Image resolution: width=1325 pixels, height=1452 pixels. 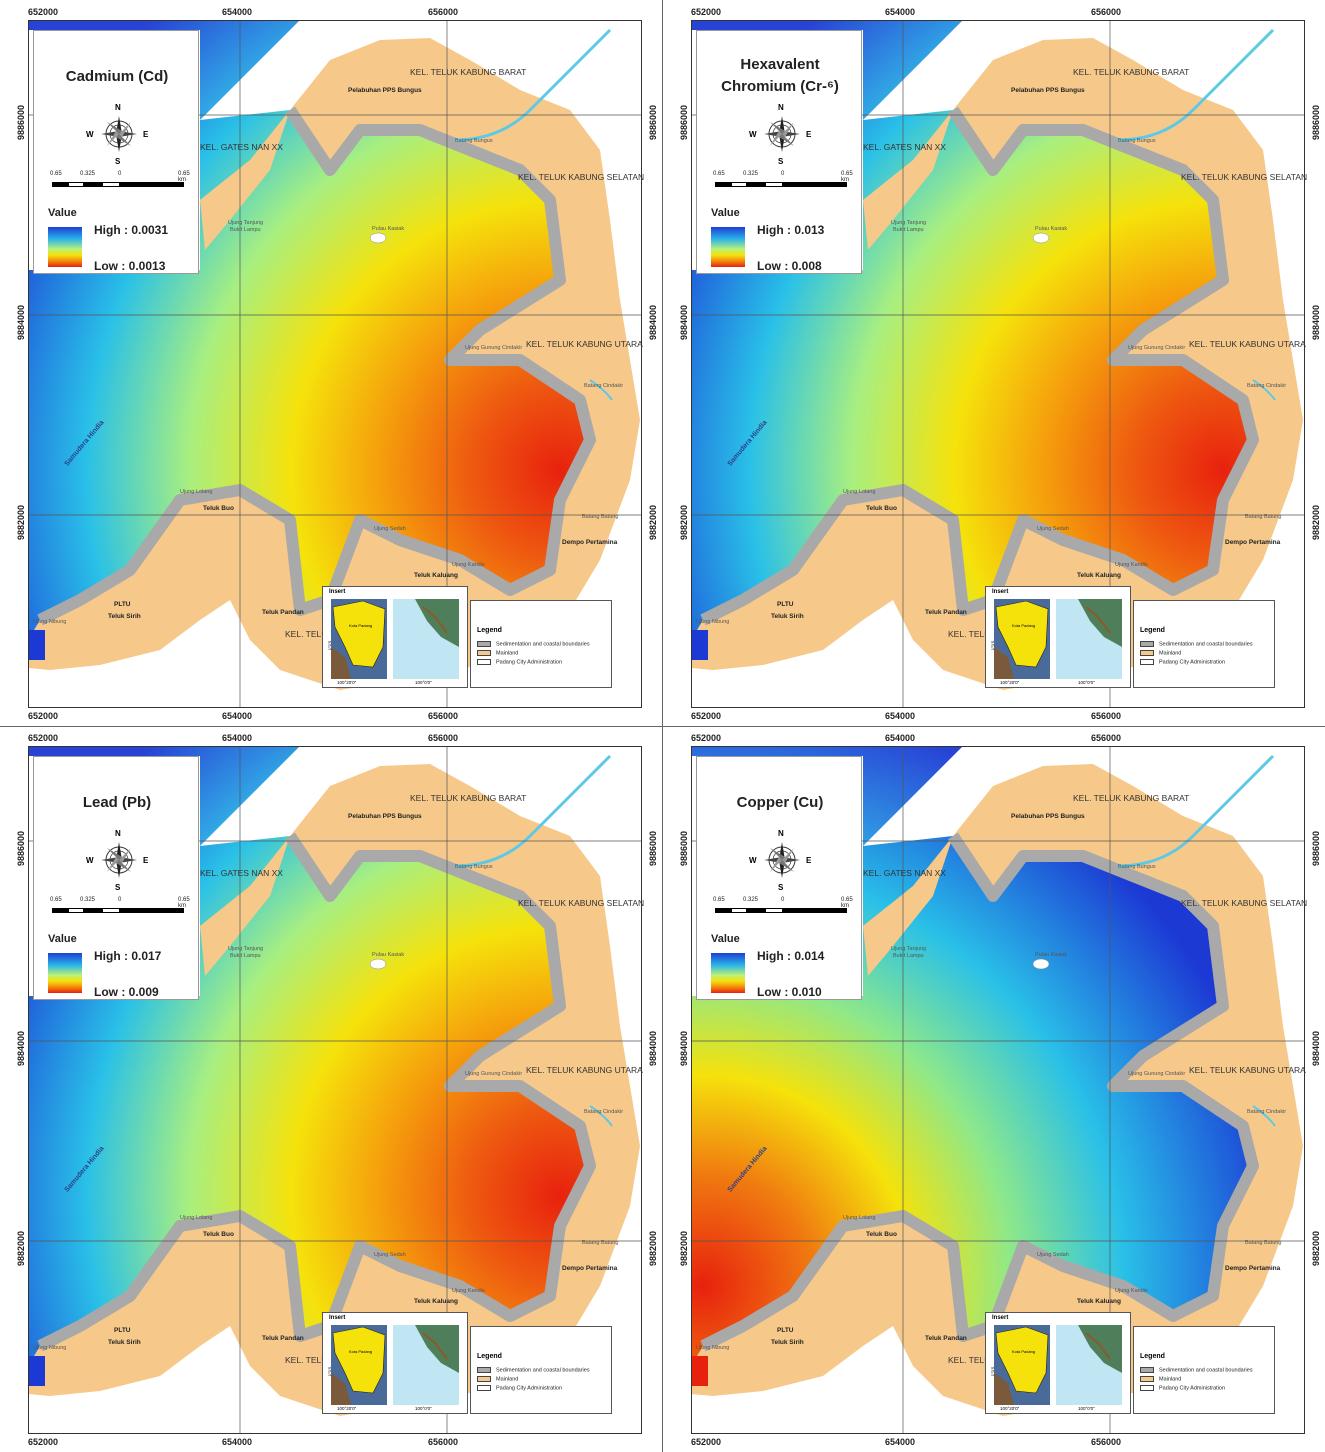 I want to click on compass-s-label: S, so click(x=781, y=887).